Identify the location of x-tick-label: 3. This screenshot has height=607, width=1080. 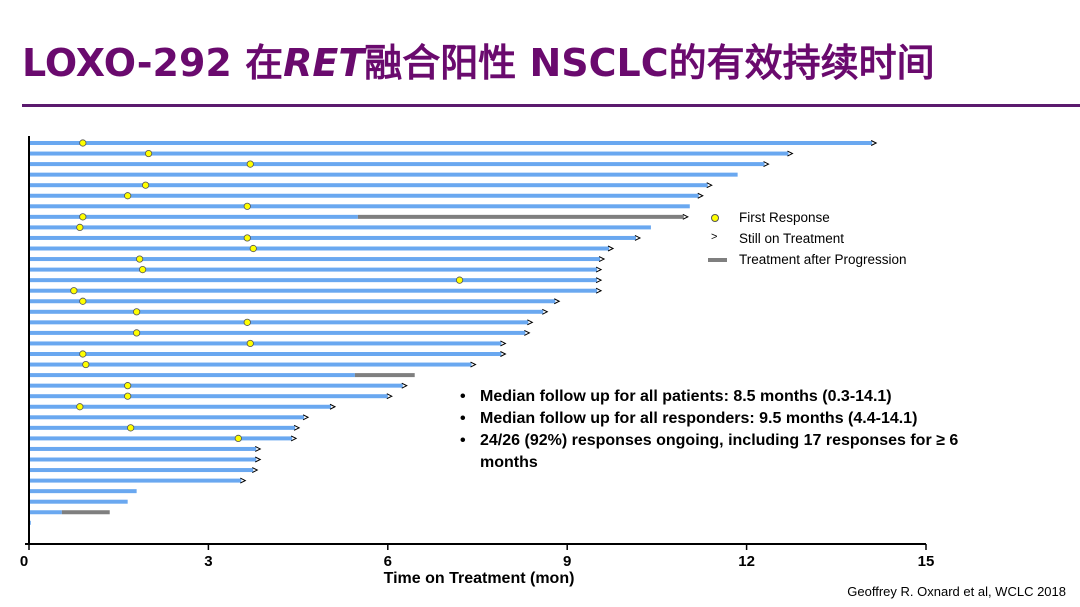
(208, 561).